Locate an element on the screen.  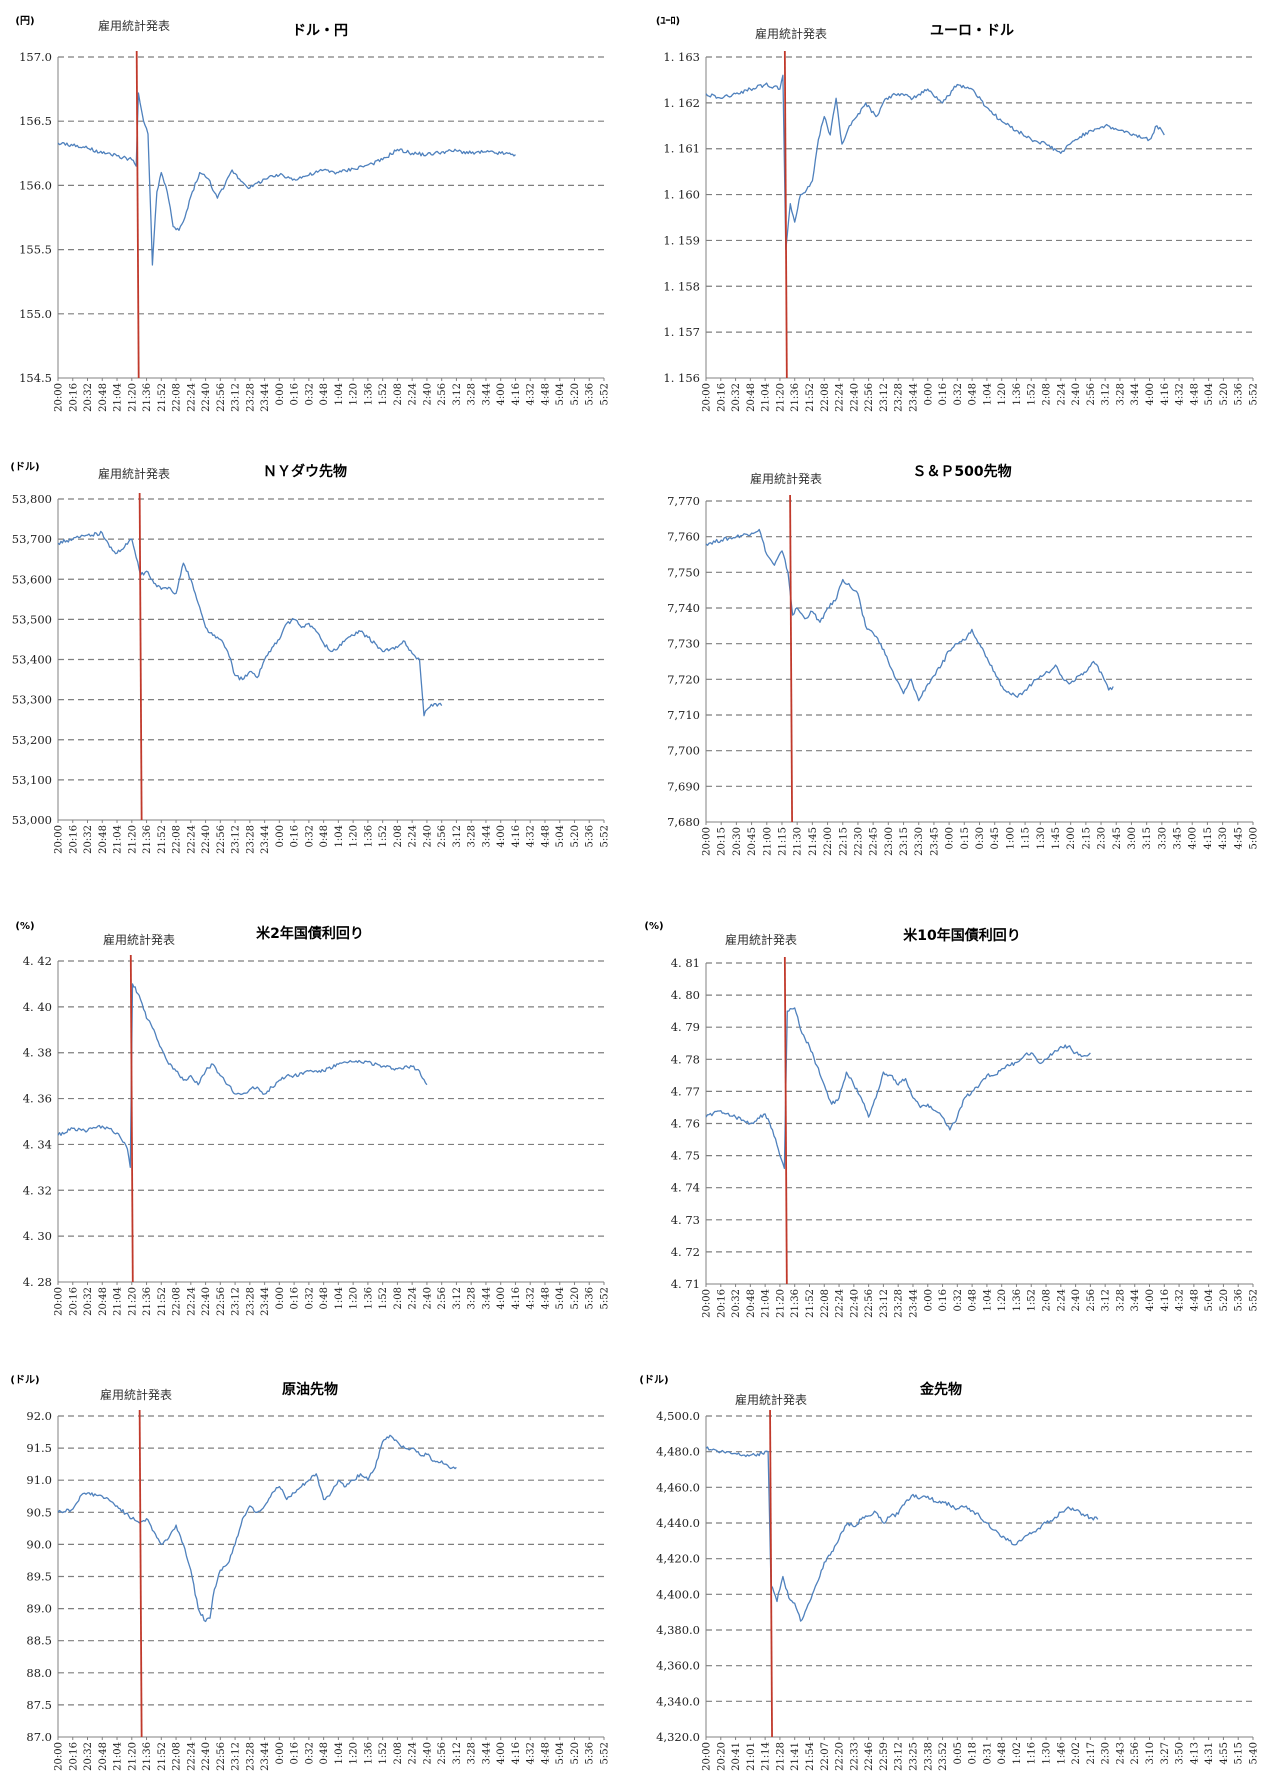
y-tick-label: 7,690 is located at coordinates (683, 786).